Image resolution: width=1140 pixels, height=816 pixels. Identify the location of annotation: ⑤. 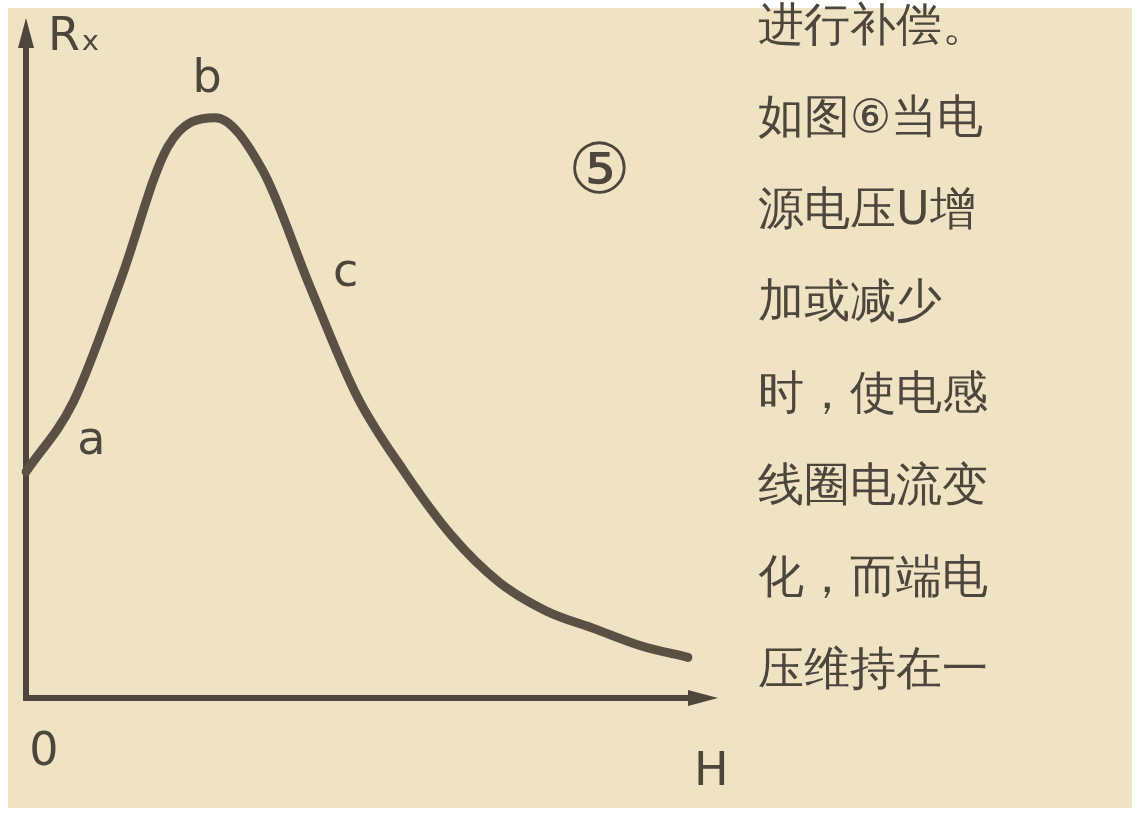
(599, 169).